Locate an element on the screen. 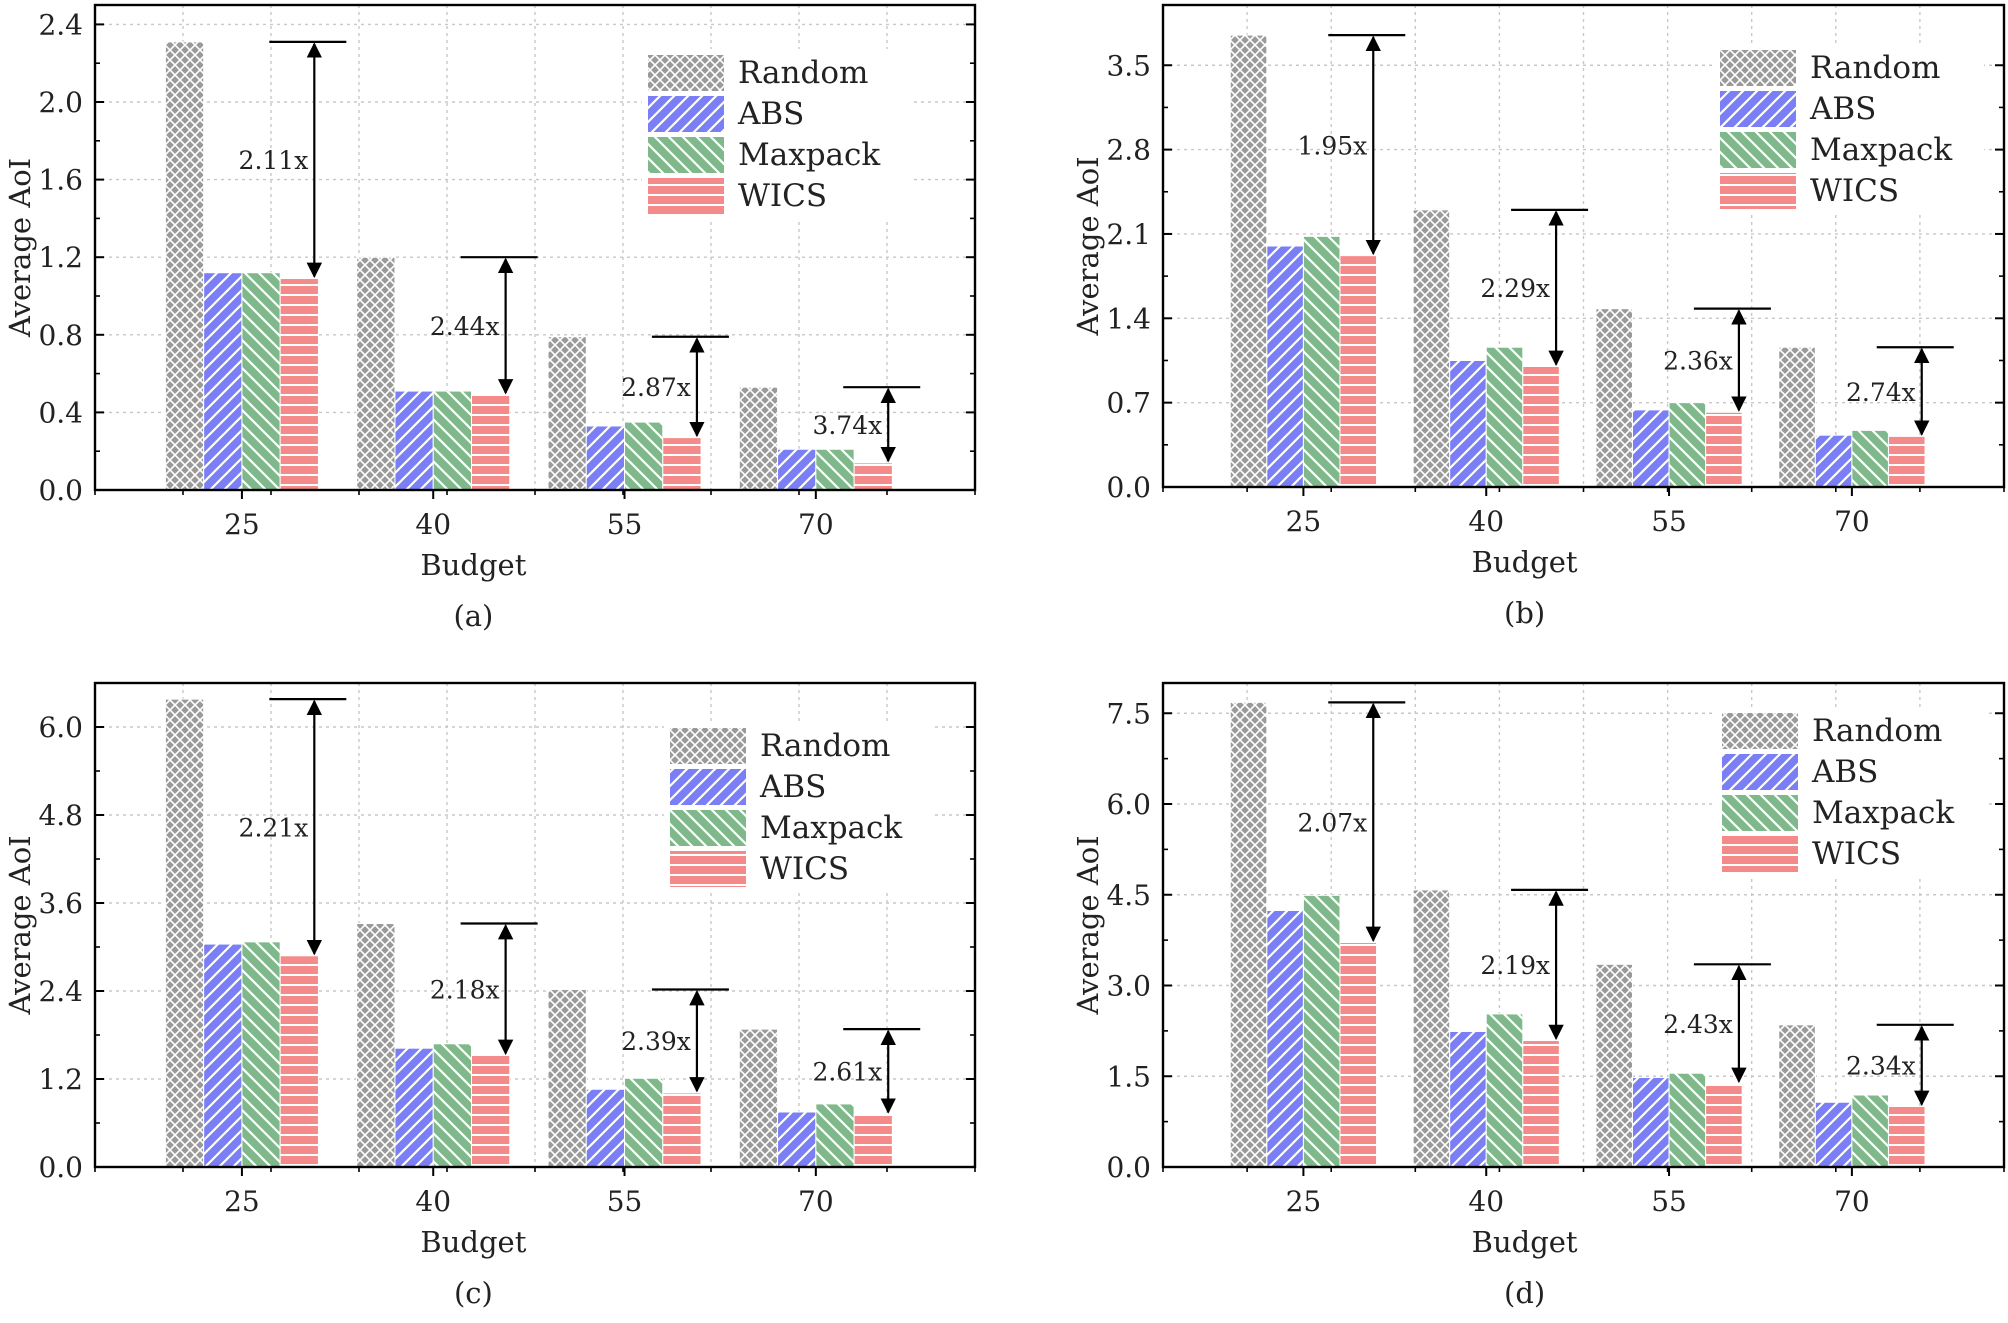 The image size is (2008, 1323). annotations-a: 2.11x 2.44x 2.87x 3.74x is located at coordinates (580, 251).